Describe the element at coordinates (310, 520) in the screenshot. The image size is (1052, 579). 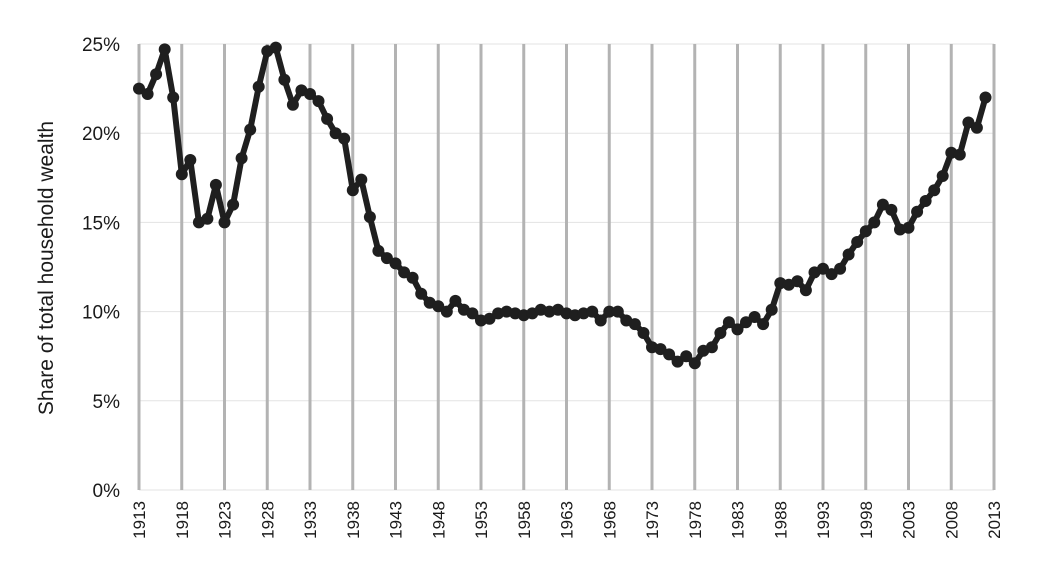
I see `x-tick-label: 1933` at that location.